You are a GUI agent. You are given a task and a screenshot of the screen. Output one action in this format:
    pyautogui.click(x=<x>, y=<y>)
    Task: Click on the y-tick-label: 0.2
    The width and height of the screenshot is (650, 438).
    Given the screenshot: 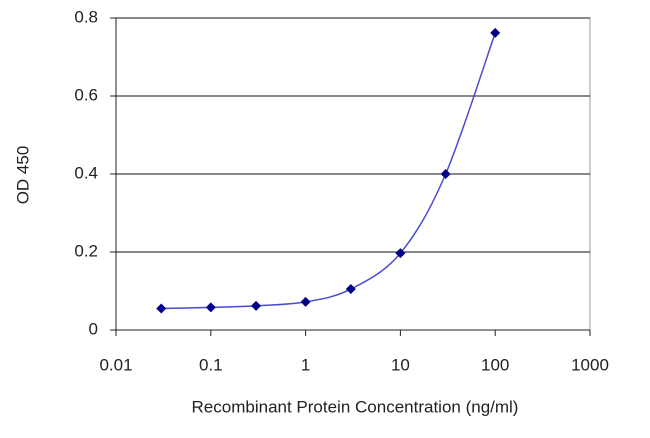 What is the action you would take?
    pyautogui.click(x=86, y=250)
    